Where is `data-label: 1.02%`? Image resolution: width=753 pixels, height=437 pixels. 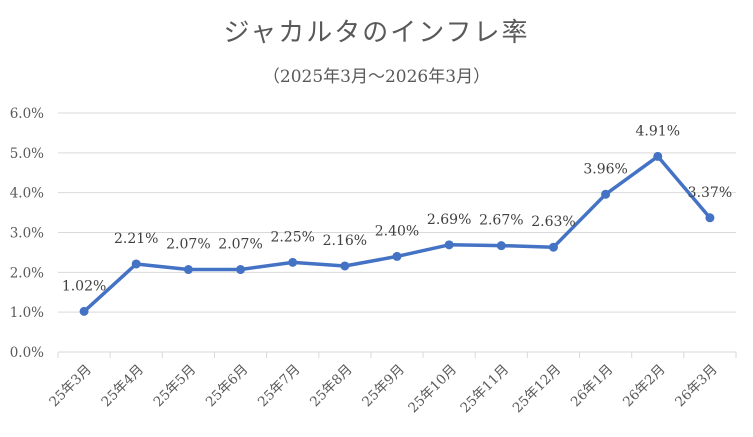
data-label: 1.02% is located at coordinates (84, 286).